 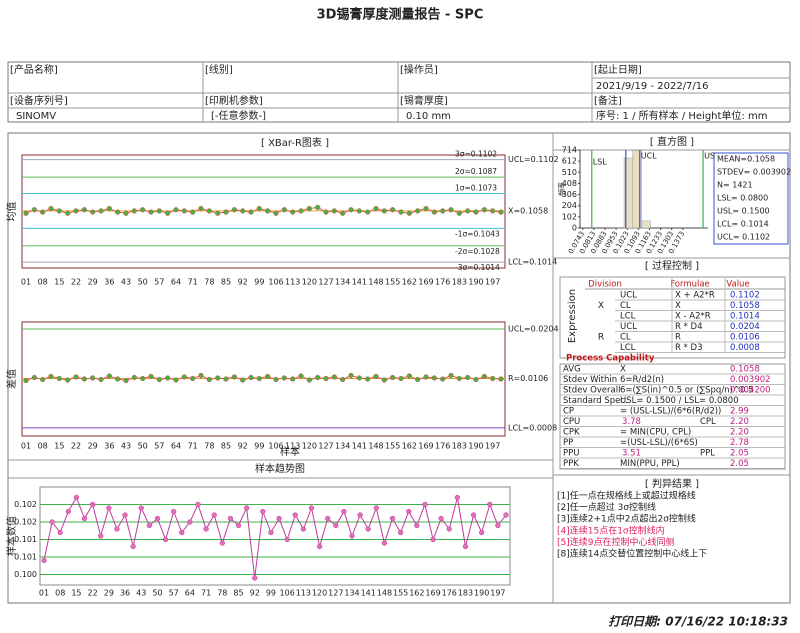 What do you see at coordinates (25, 557) in the screenshot?
I see `y-tick-label: 0.101` at bounding box center [25, 557].